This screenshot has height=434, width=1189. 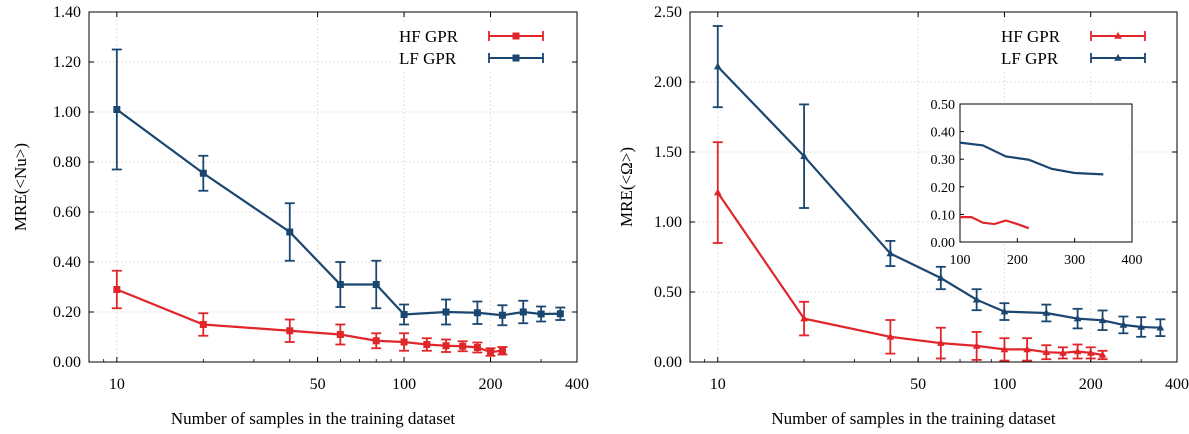 What do you see at coordinates (1074, 260) in the screenshot?
I see `inset-x-tick-label: 300` at bounding box center [1074, 260].